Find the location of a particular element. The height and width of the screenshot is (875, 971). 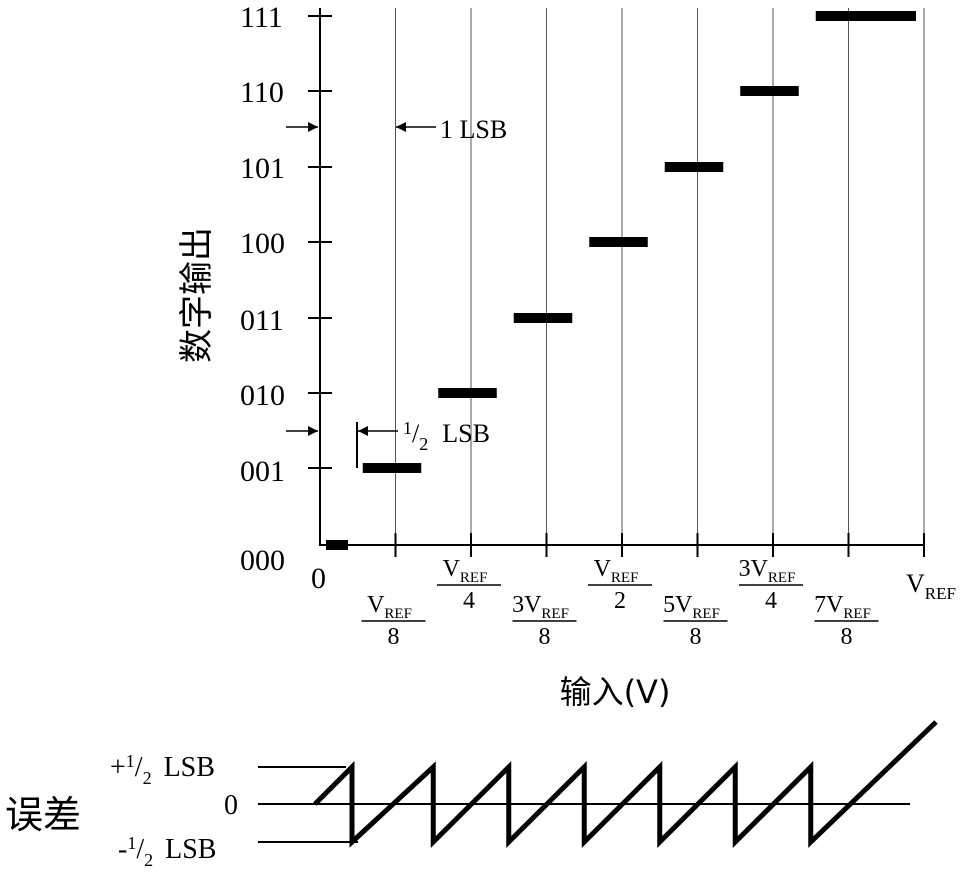

y-code-label: 010 is located at coordinates (262, 395).